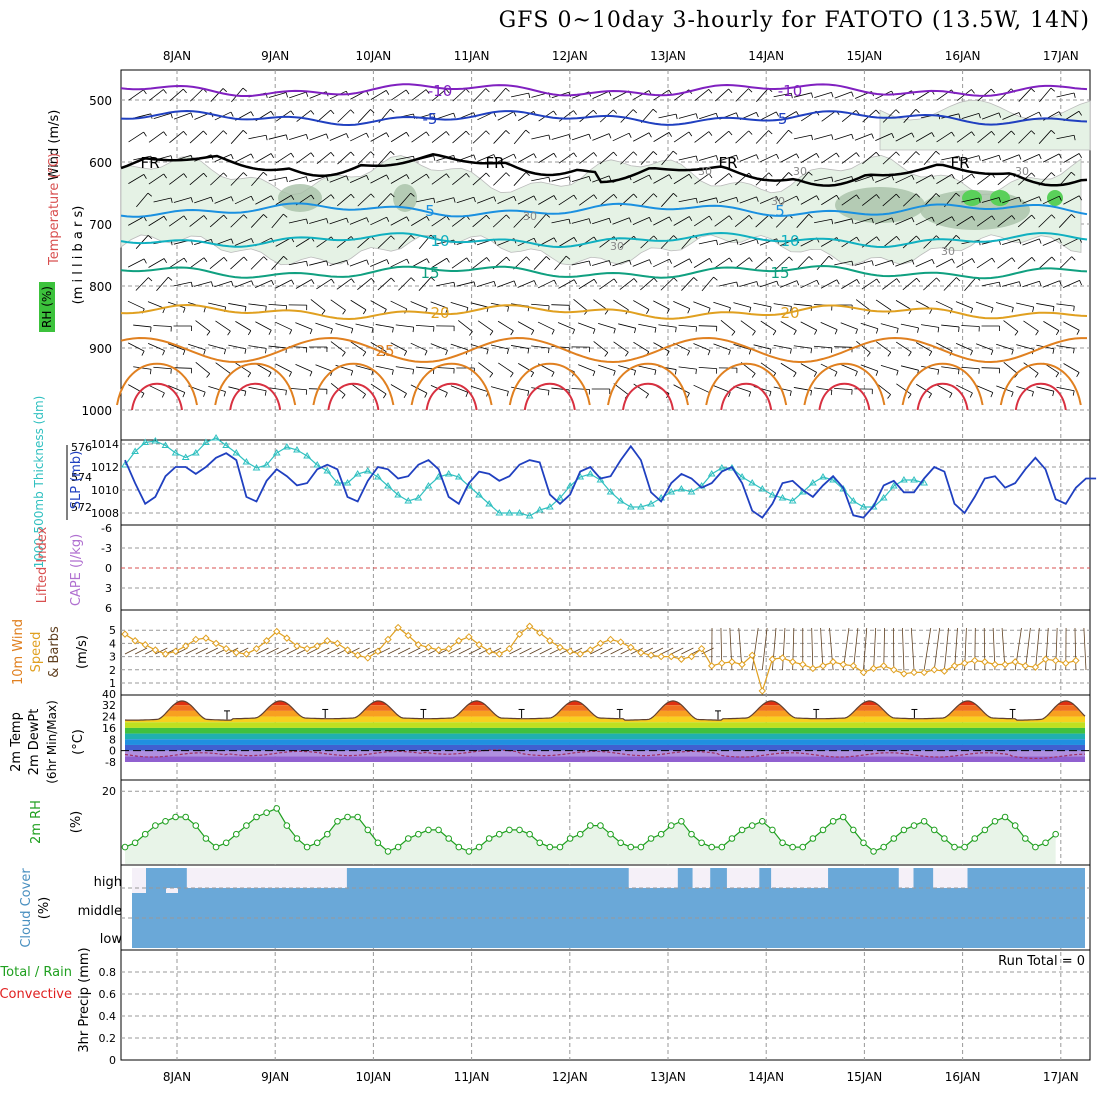 Image resolution: width=1100 pixels, height=1100 pixels. I want to click on dewpoint-line, so click(605, 754).